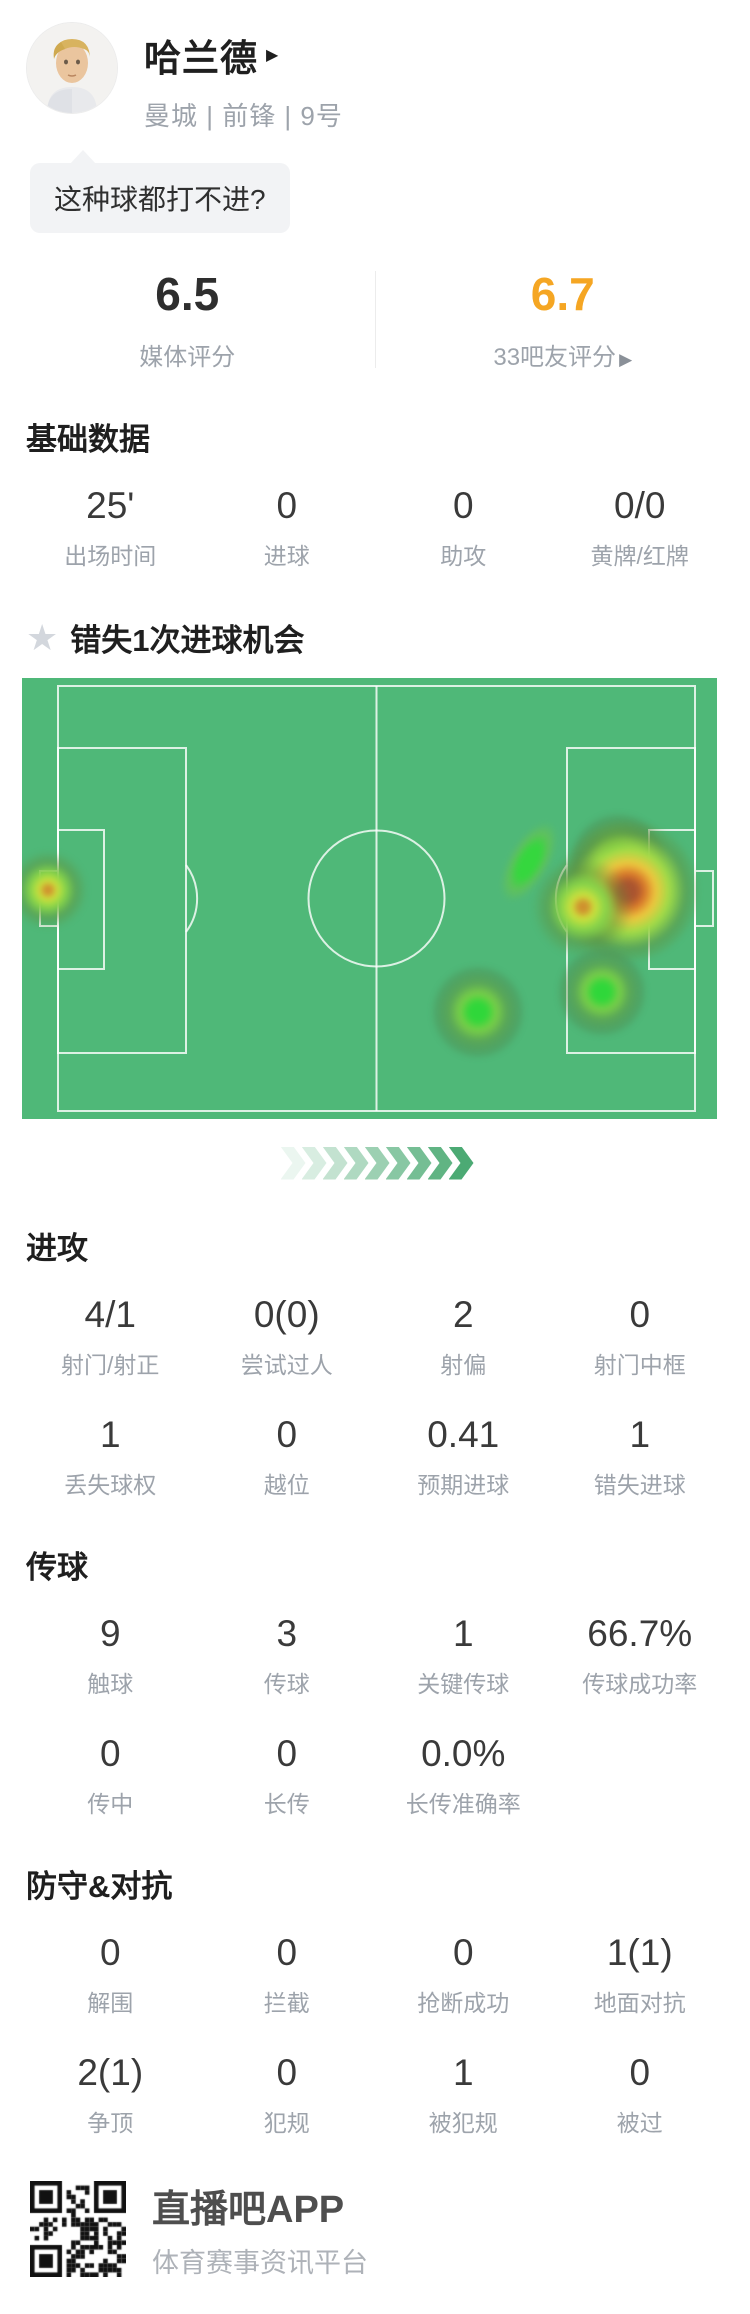 This screenshot has height=2314, width=750. What do you see at coordinates (640, 1776) in the screenshot?
I see `stat-cell` at bounding box center [640, 1776].